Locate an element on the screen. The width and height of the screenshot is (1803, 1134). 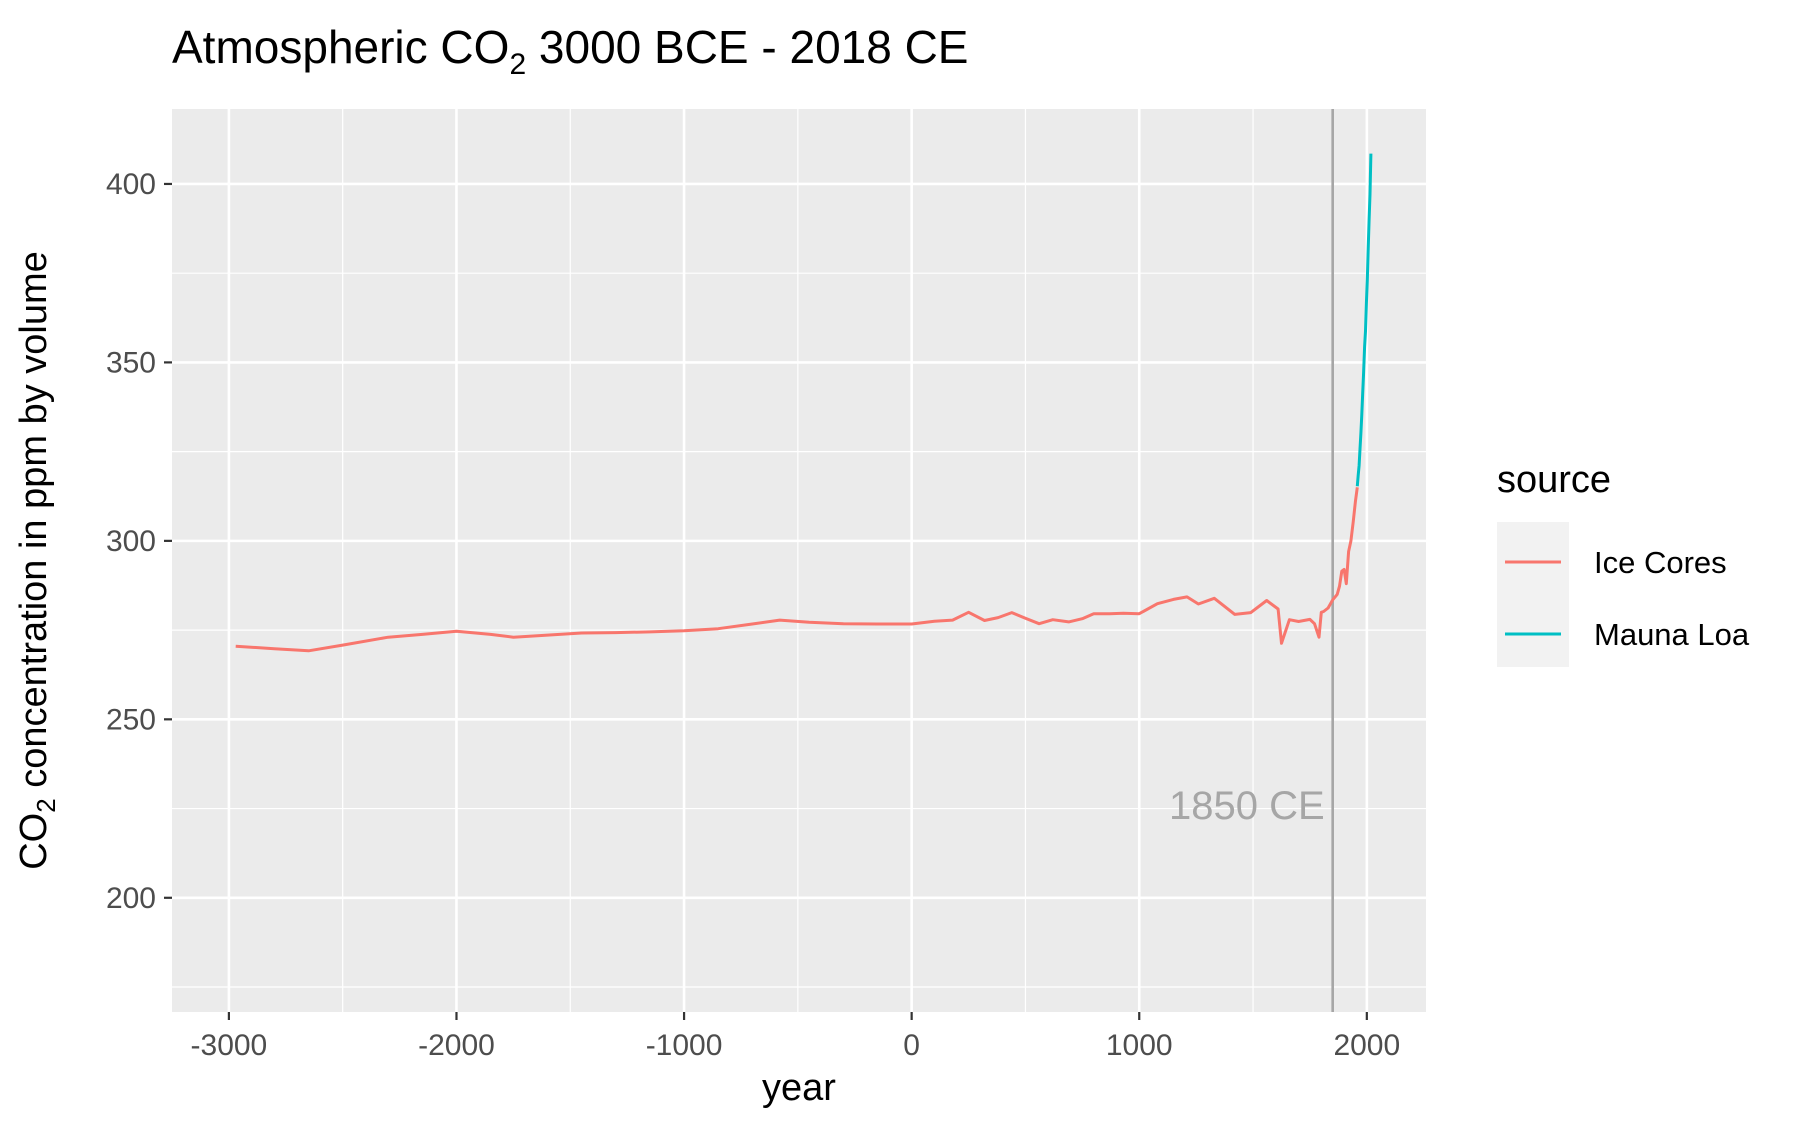
y-tick-label: 300 is located at coordinates (131, 541).